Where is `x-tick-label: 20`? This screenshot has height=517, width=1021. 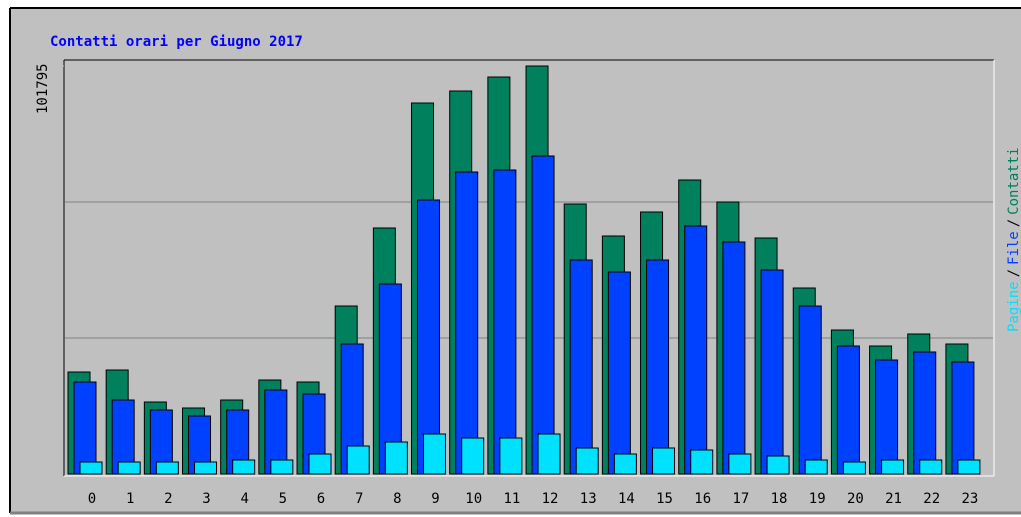
x-tick-label: 20 is located at coordinates (855, 499).